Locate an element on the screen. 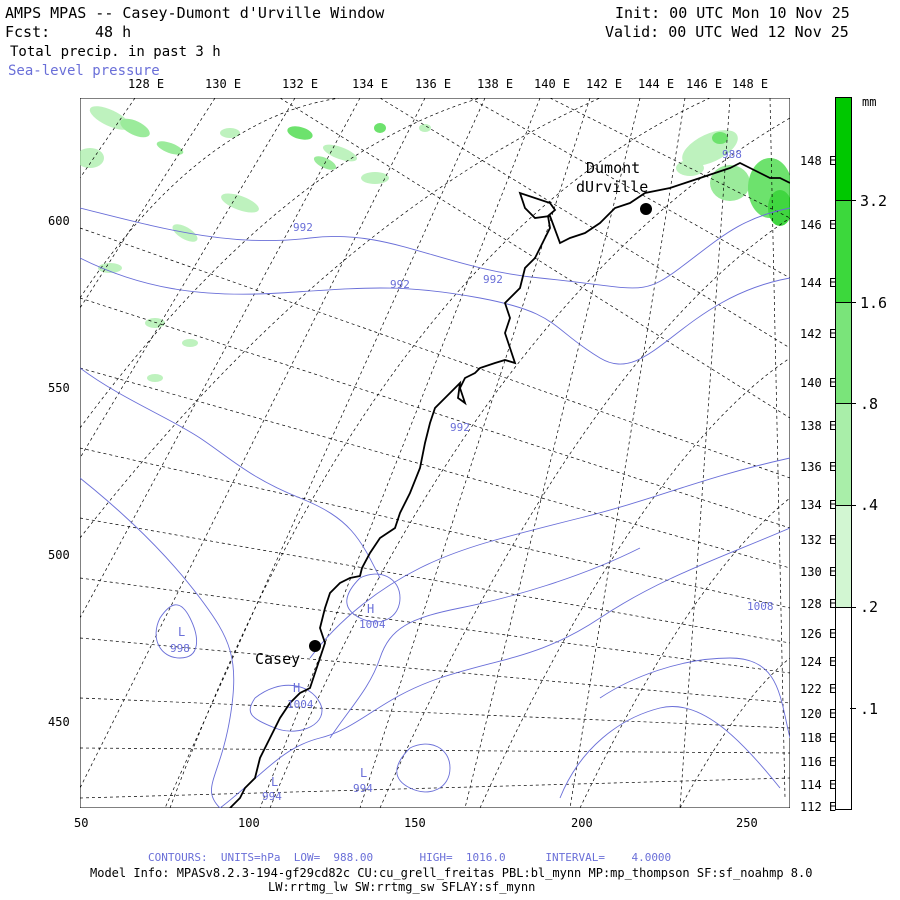  colorbar-label: .4 is located at coordinates (869, 505).